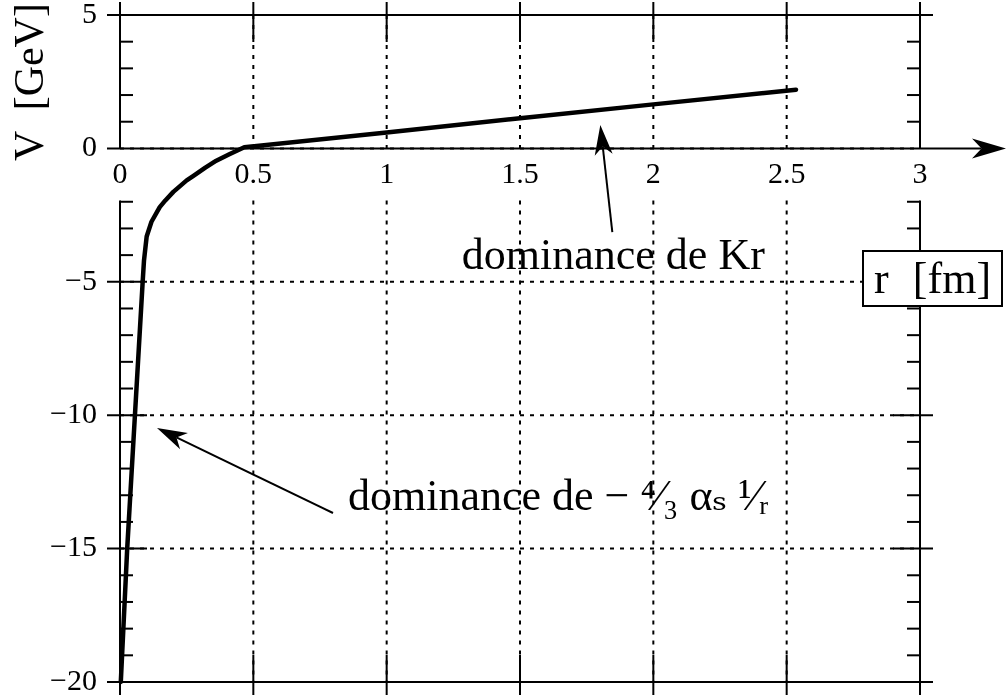  What do you see at coordinates (933, 279) in the screenshot?
I see `x-axis-title: r [fm]` at bounding box center [933, 279].